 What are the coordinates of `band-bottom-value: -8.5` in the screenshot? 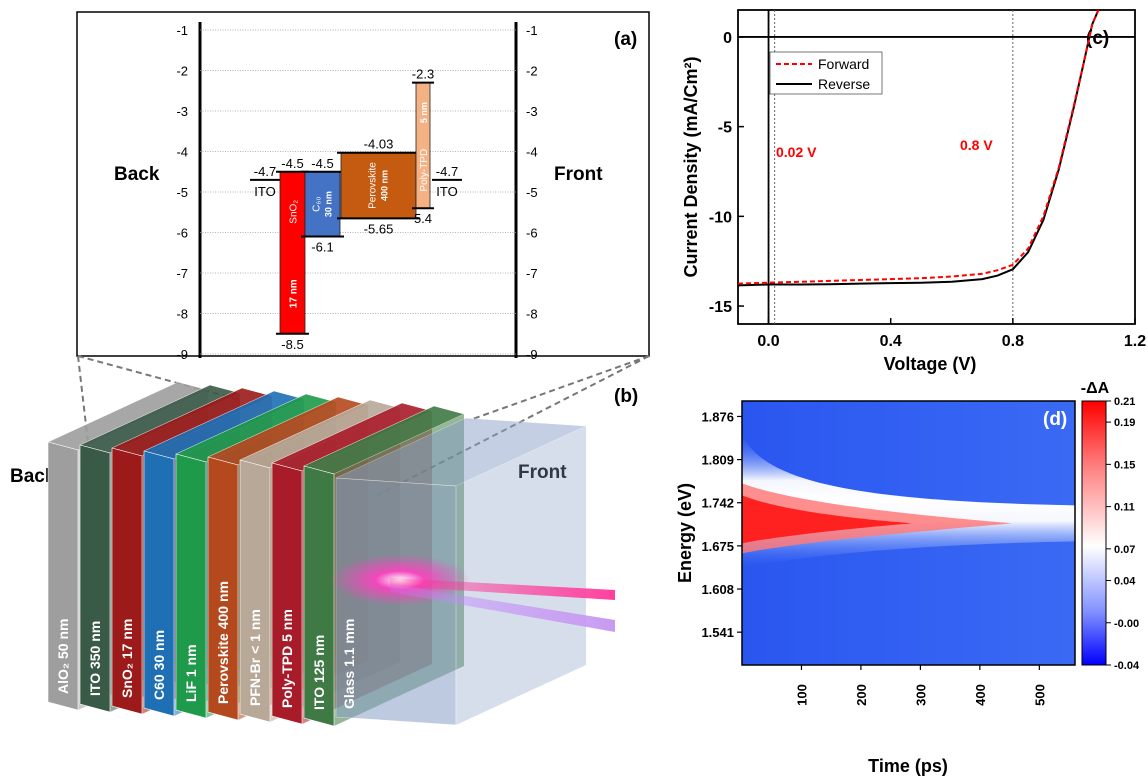 It's located at (292, 344).